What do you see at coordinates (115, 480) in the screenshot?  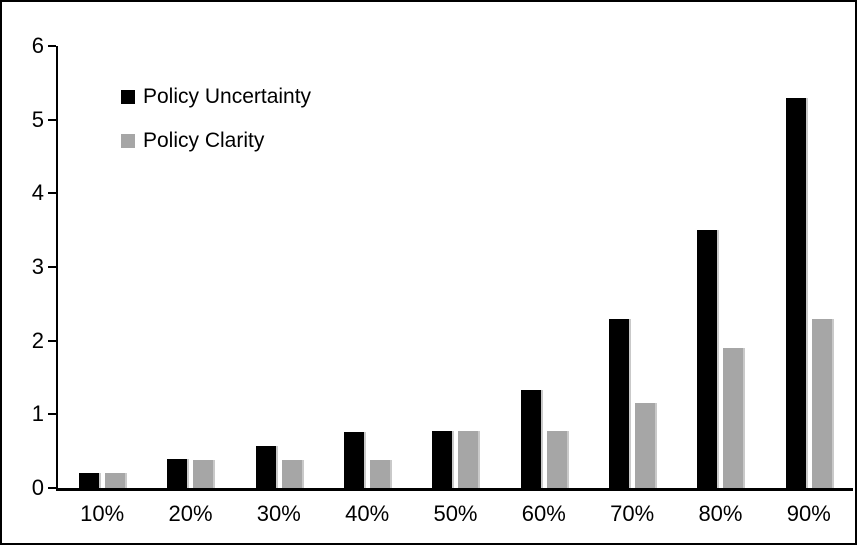 I see `bar-policy-clarity-10%` at bounding box center [115, 480].